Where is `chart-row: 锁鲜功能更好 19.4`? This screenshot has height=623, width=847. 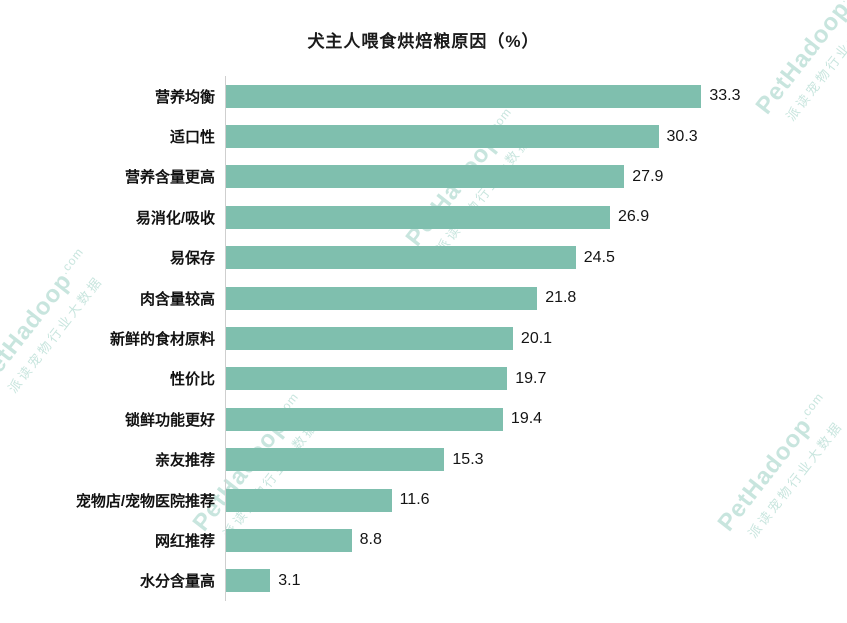 chart-row: 锁鲜功能更好 19.4 is located at coordinates (423, 419).